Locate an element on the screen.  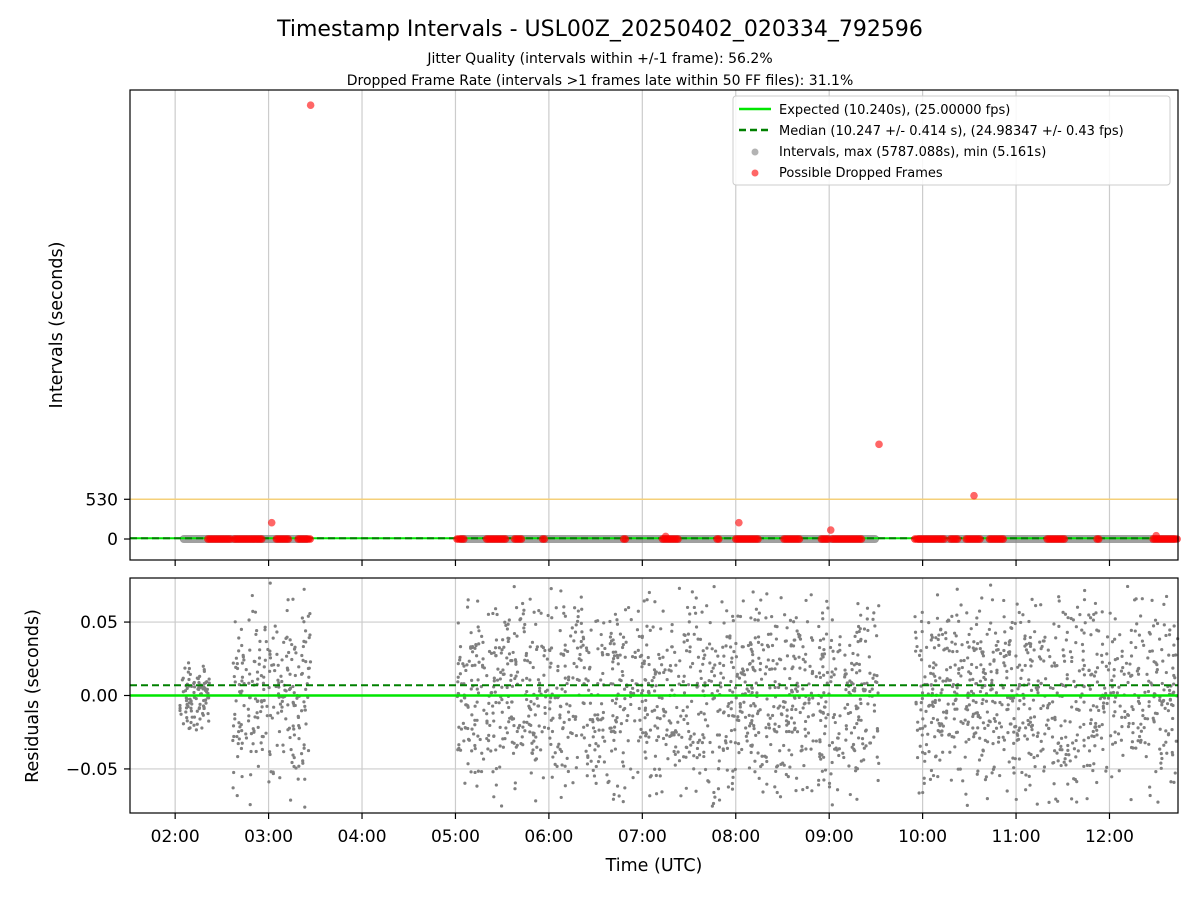
x-axis-label: Time (UTC) is located at coordinates (654, 866).